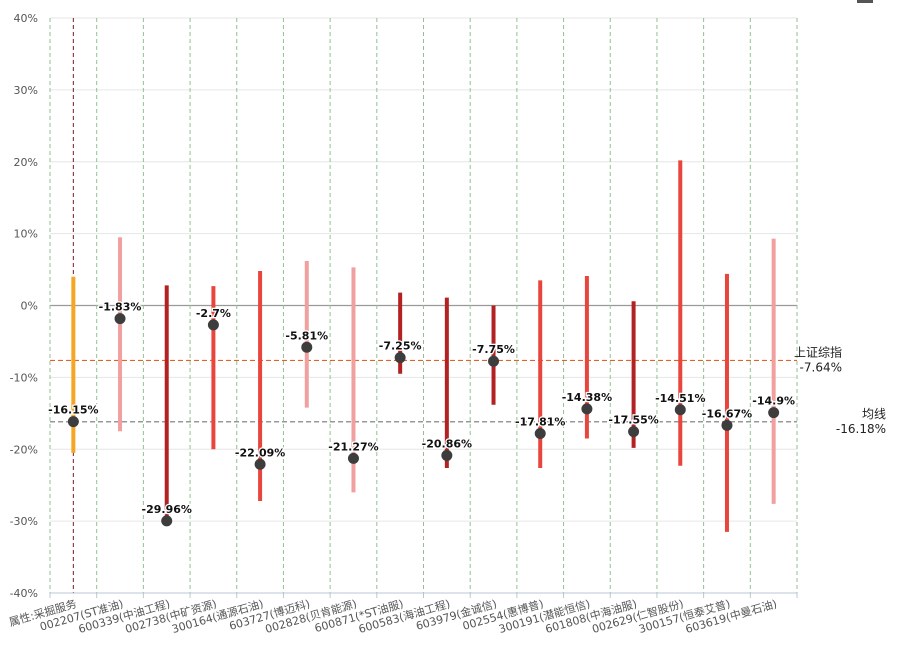  Describe the element at coordinates (213, 313) in the screenshot. I see `value-label: -2.7%` at that location.